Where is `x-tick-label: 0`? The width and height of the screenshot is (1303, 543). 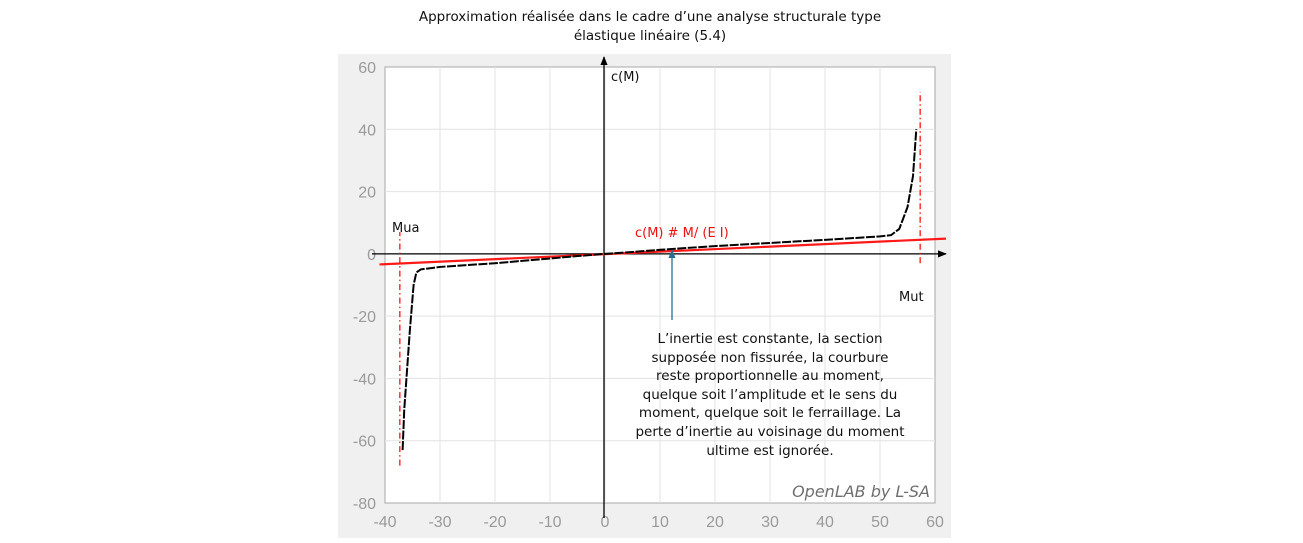 x-tick-label: 0 is located at coordinates (605, 522).